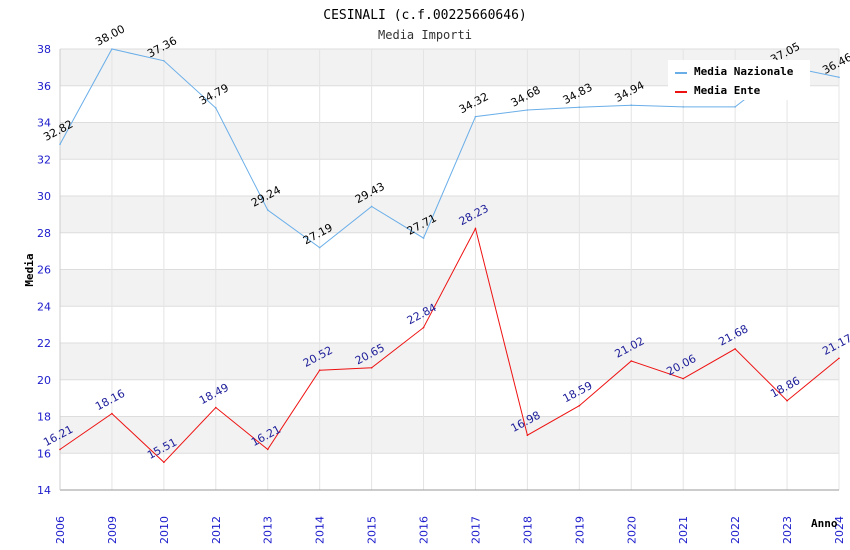  Describe the element at coordinates (60, 530) in the screenshot. I see `x-tick-label: 2006` at that location.